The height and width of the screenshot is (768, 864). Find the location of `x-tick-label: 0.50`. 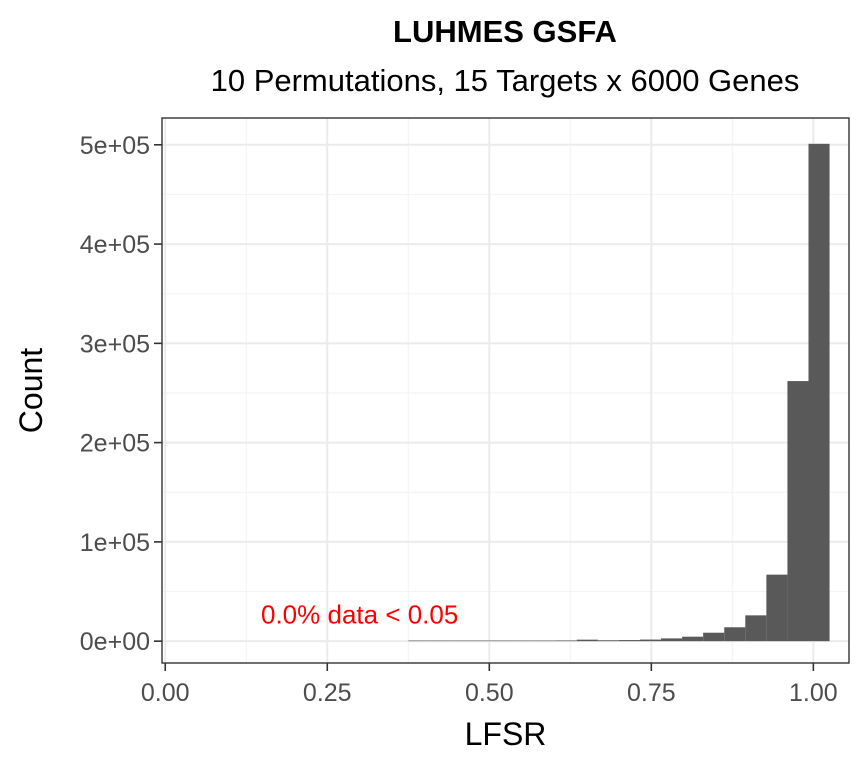

x-tick-label: 0.50 is located at coordinates (489, 693).